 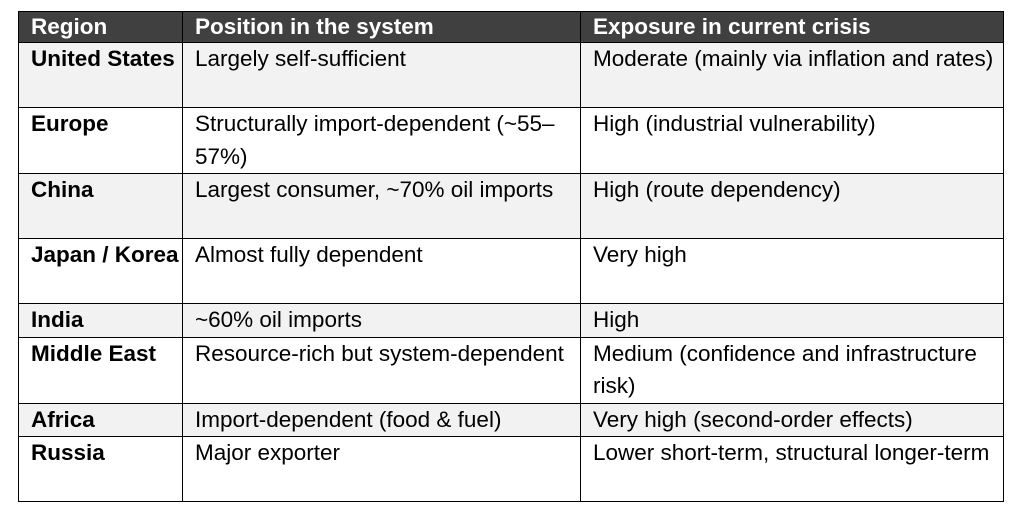 I want to click on header-region: Region, so click(x=101, y=27).